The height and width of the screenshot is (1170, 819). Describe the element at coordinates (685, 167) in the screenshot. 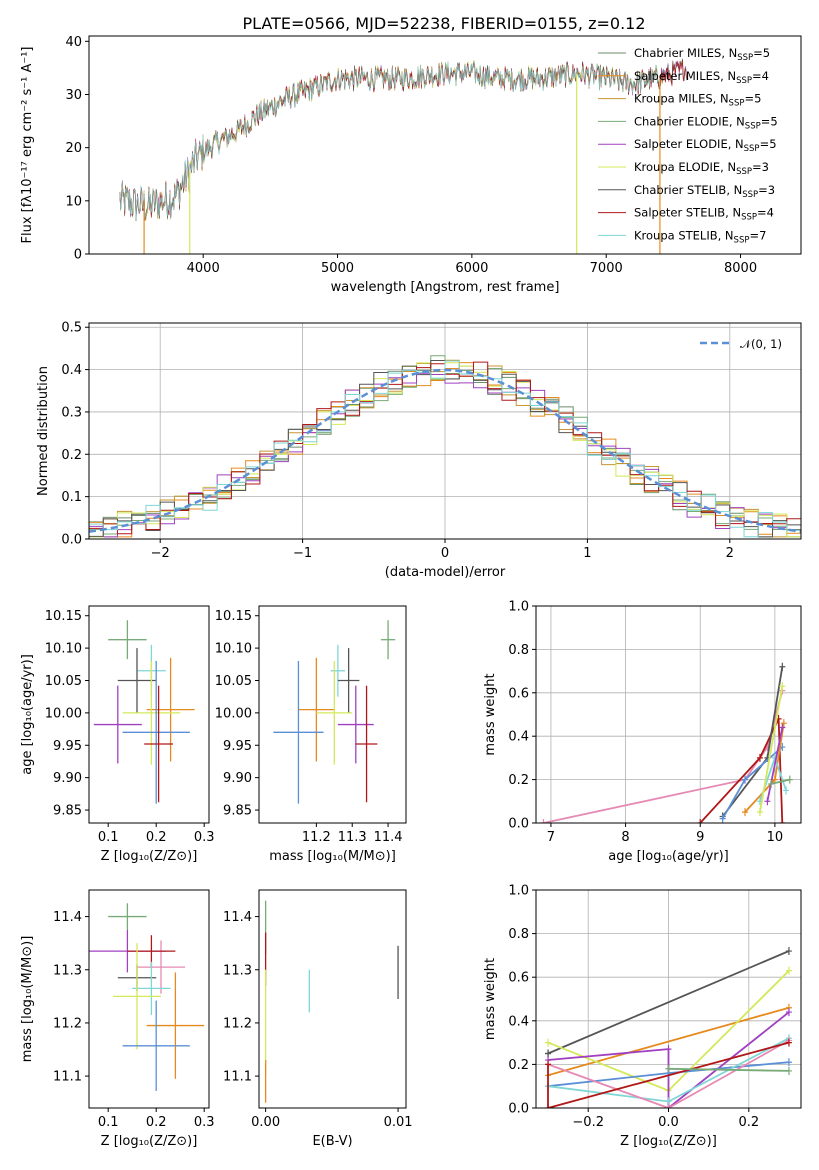

I see `legend-label-text: Kroupa ELODIE, N` at that location.